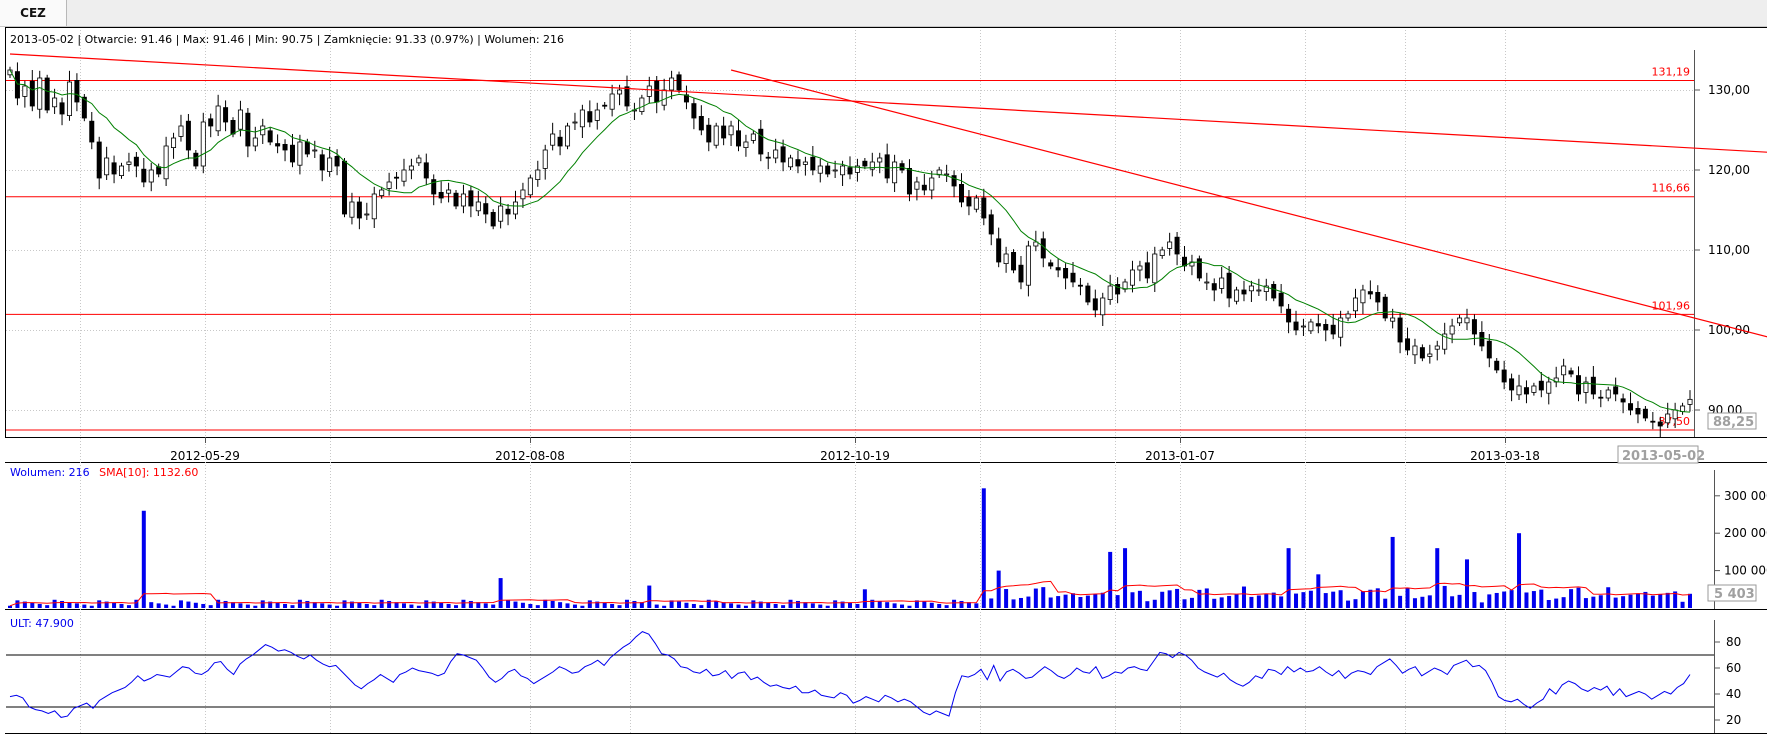 Image resolution: width=1767 pixels, height=735 pixels. I want to click on tab-cez: CEZ, so click(33, 13).